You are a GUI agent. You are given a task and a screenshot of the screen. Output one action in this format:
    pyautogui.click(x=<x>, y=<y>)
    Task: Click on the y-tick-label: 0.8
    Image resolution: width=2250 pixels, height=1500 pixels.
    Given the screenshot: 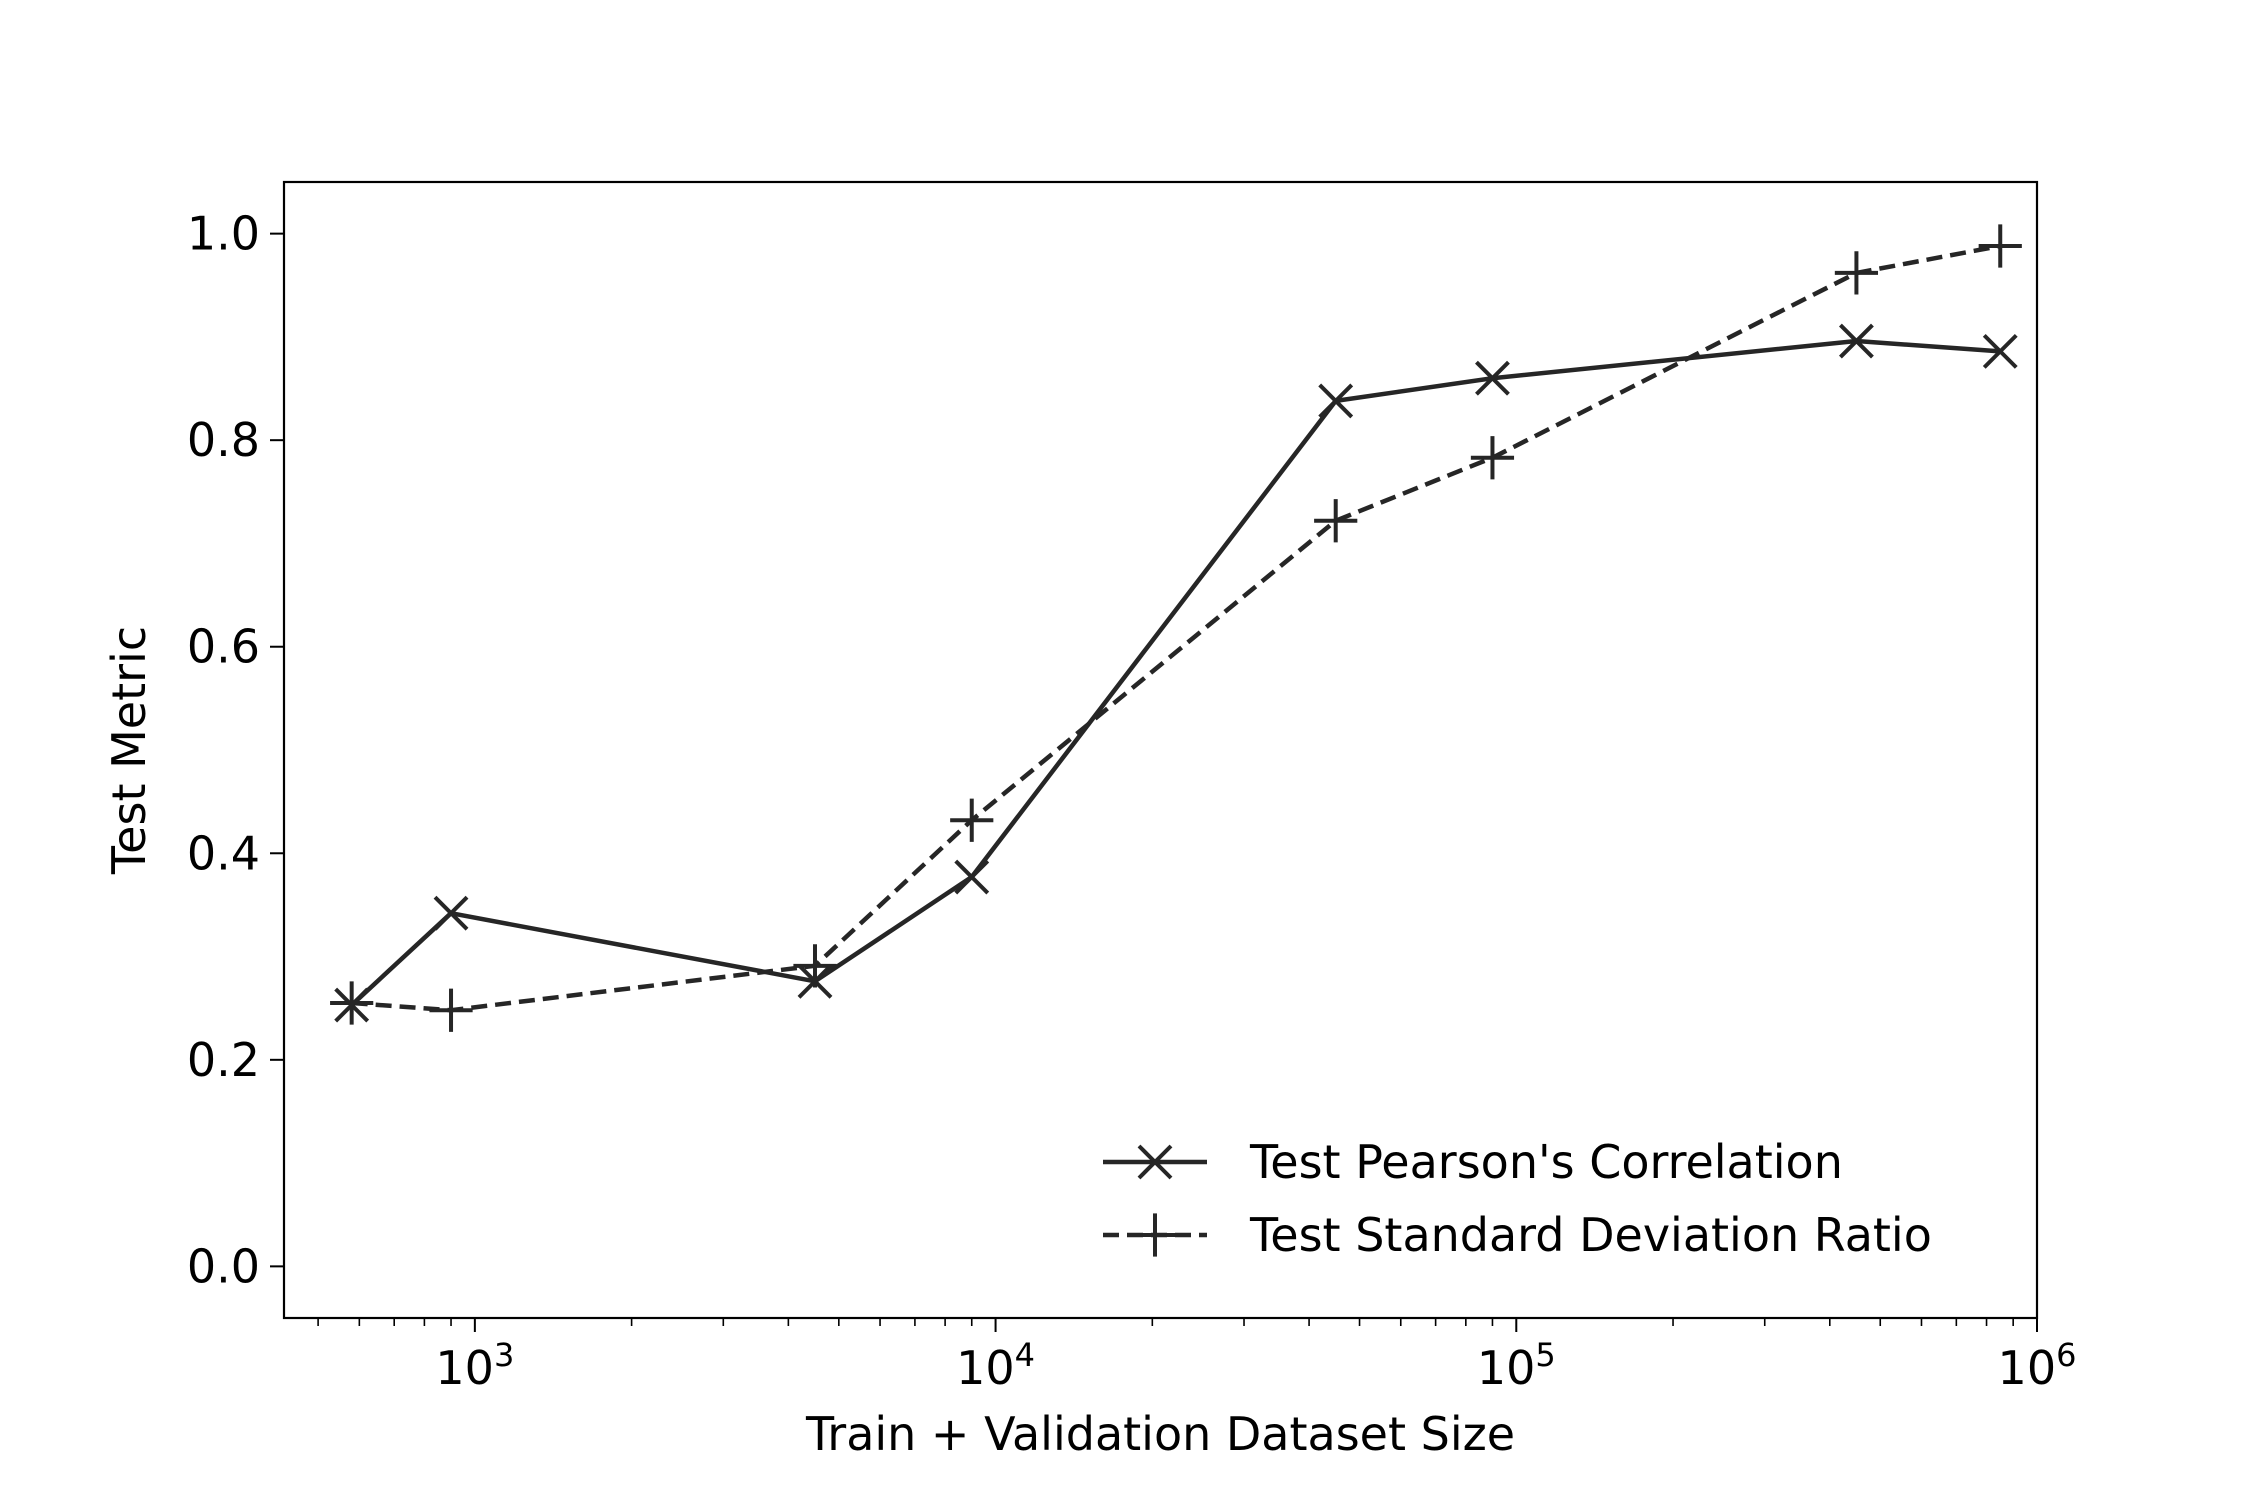 What is the action you would take?
    pyautogui.click(x=223, y=440)
    